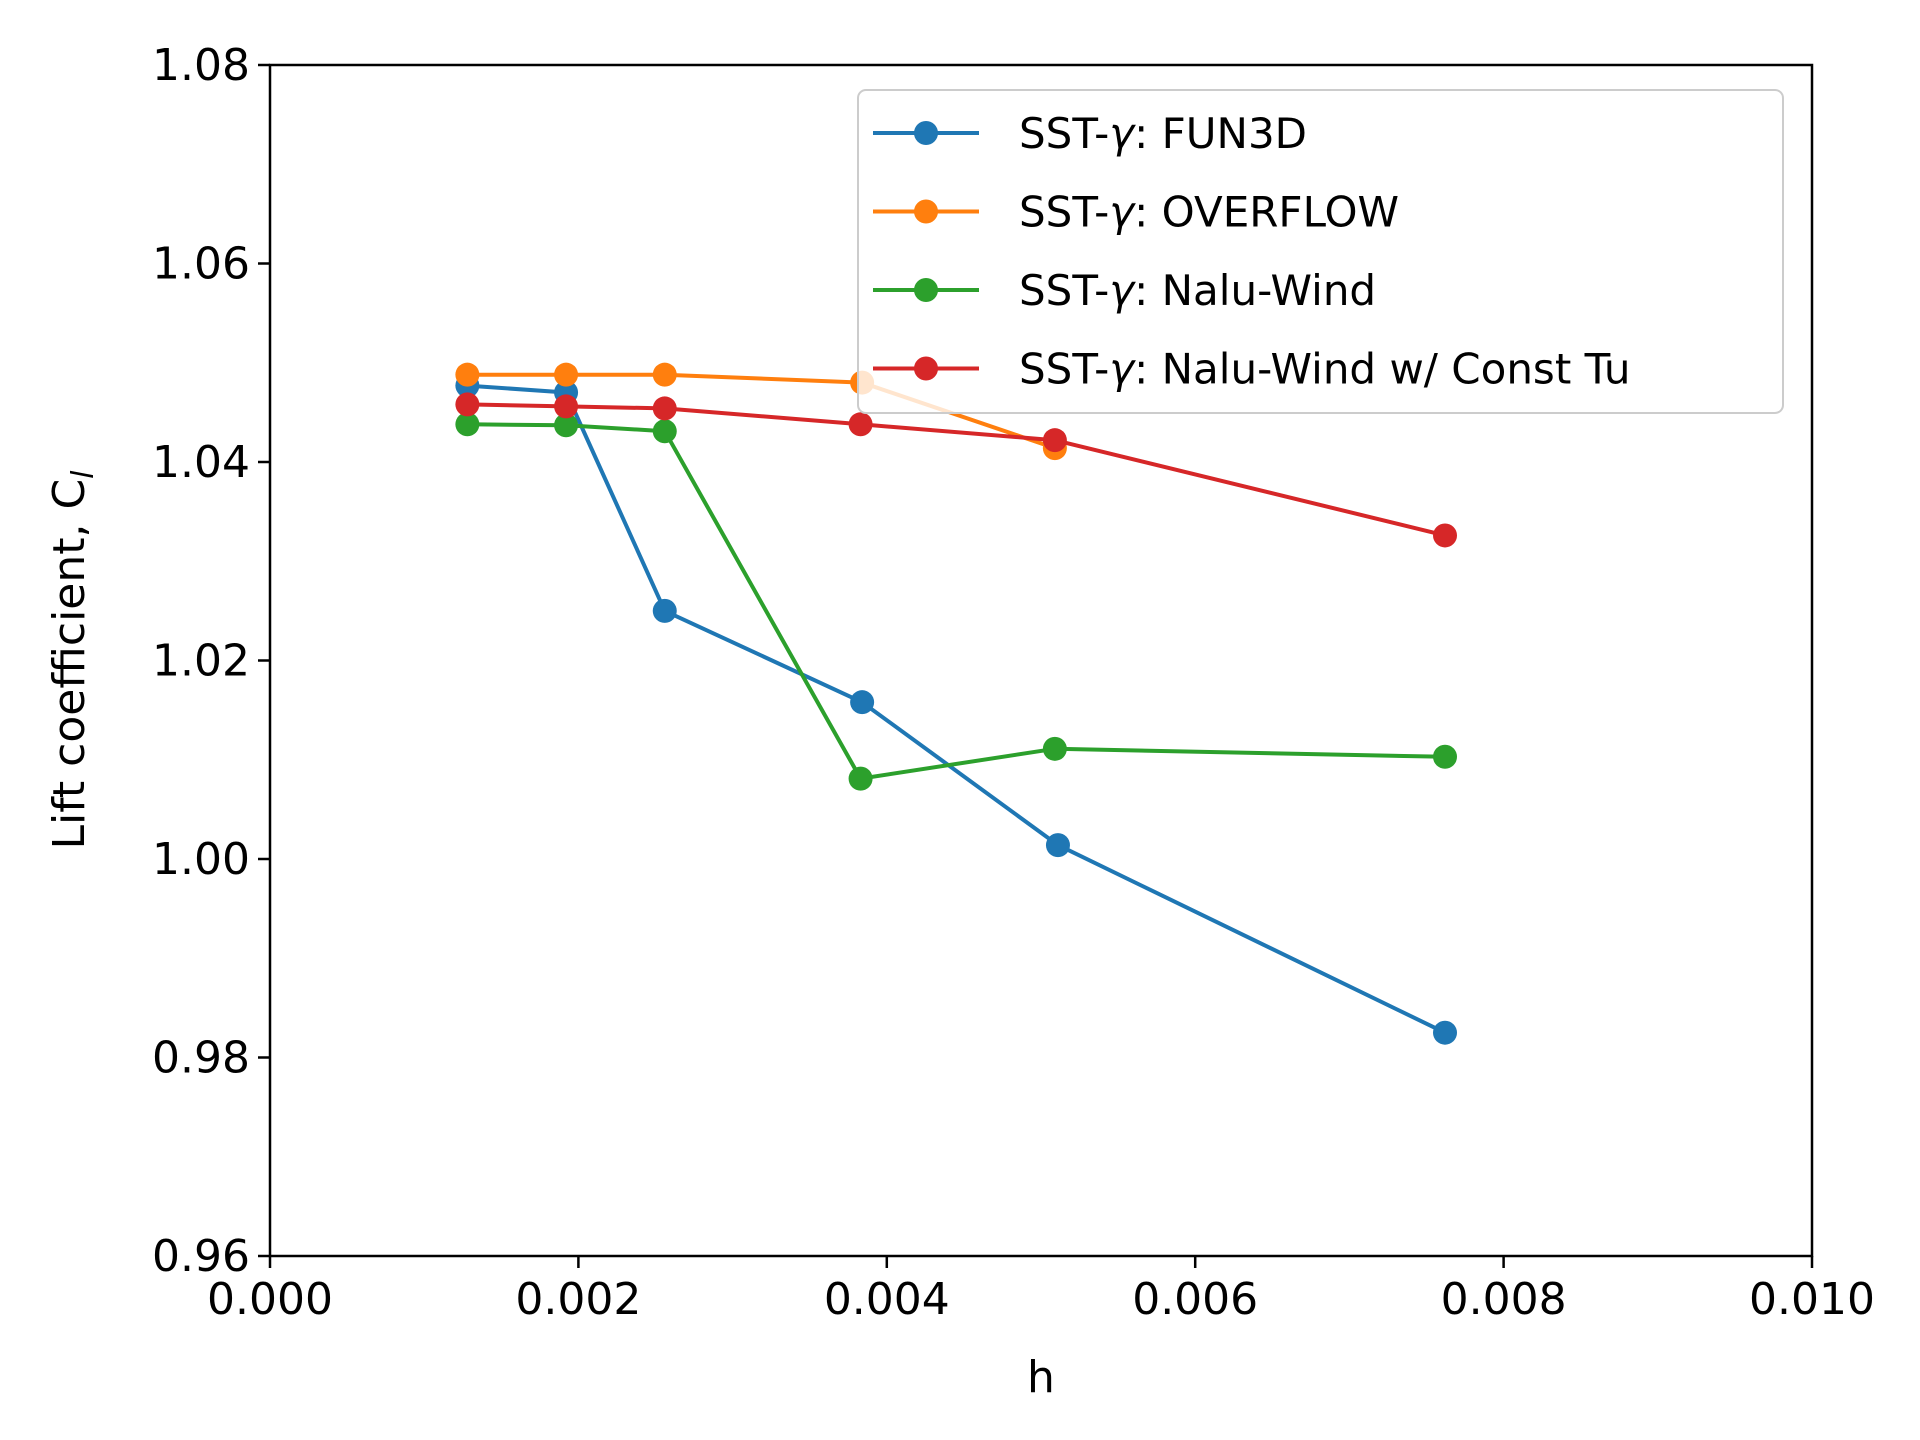  I want to click on x-tick-label: 0.002, so click(578, 1299).